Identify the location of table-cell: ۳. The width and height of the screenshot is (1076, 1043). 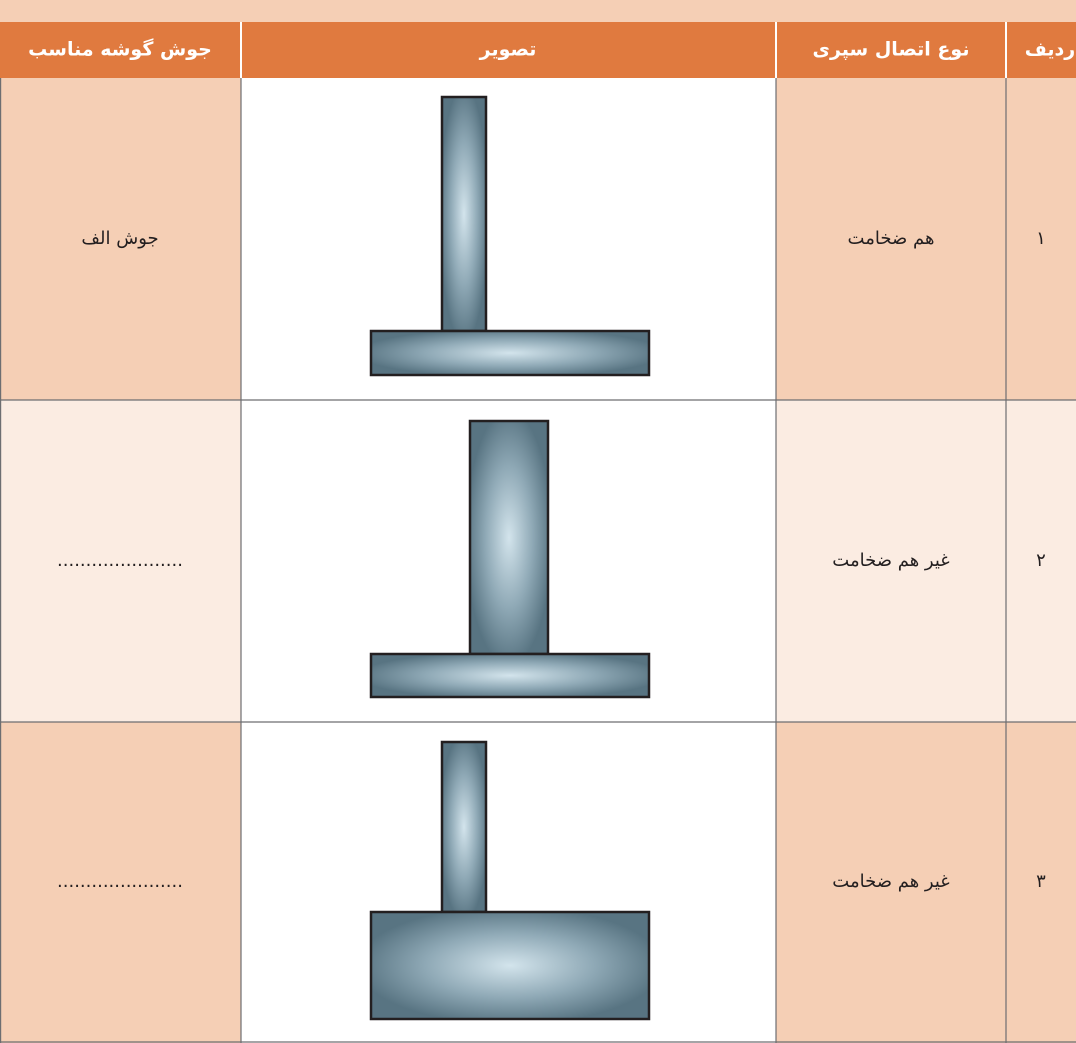
(1041, 881).